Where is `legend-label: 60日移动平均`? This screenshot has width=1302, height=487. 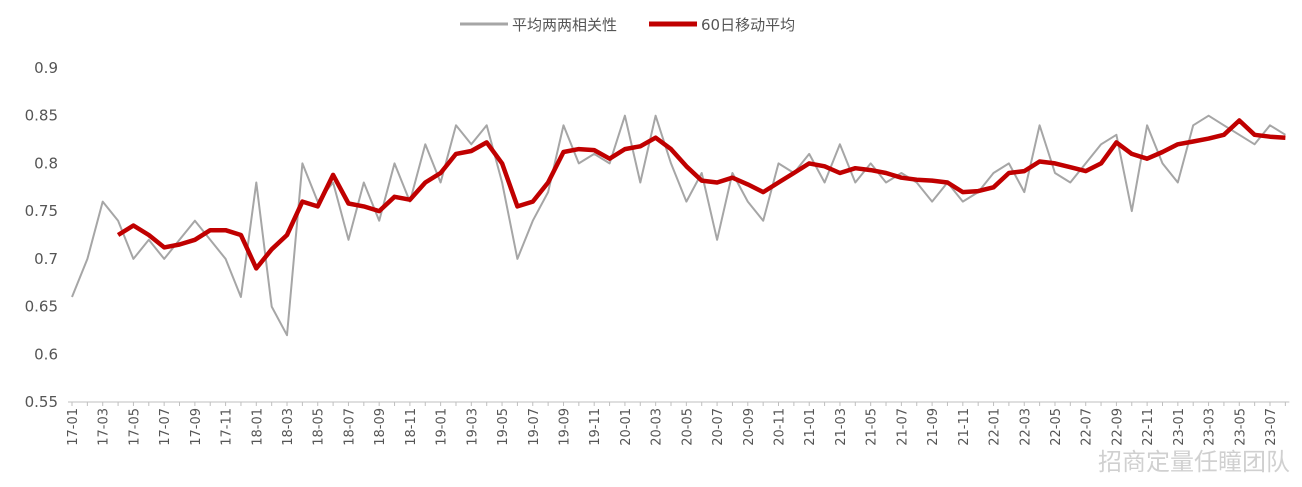 legend-label: 60日移动平均 is located at coordinates (748, 25).